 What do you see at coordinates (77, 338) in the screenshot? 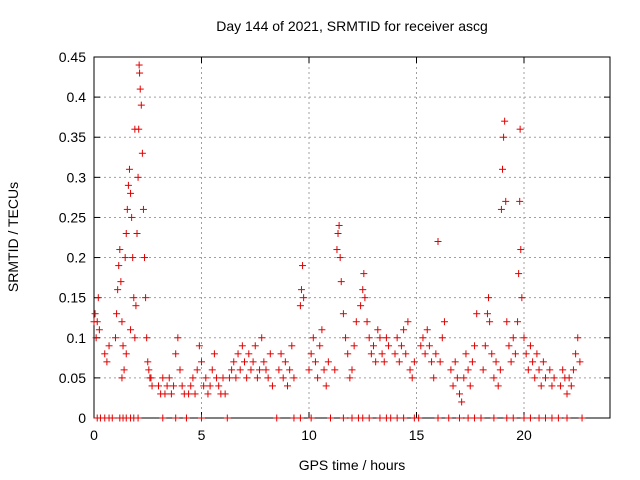
I see `y-tick-label: 0.1` at bounding box center [77, 338].